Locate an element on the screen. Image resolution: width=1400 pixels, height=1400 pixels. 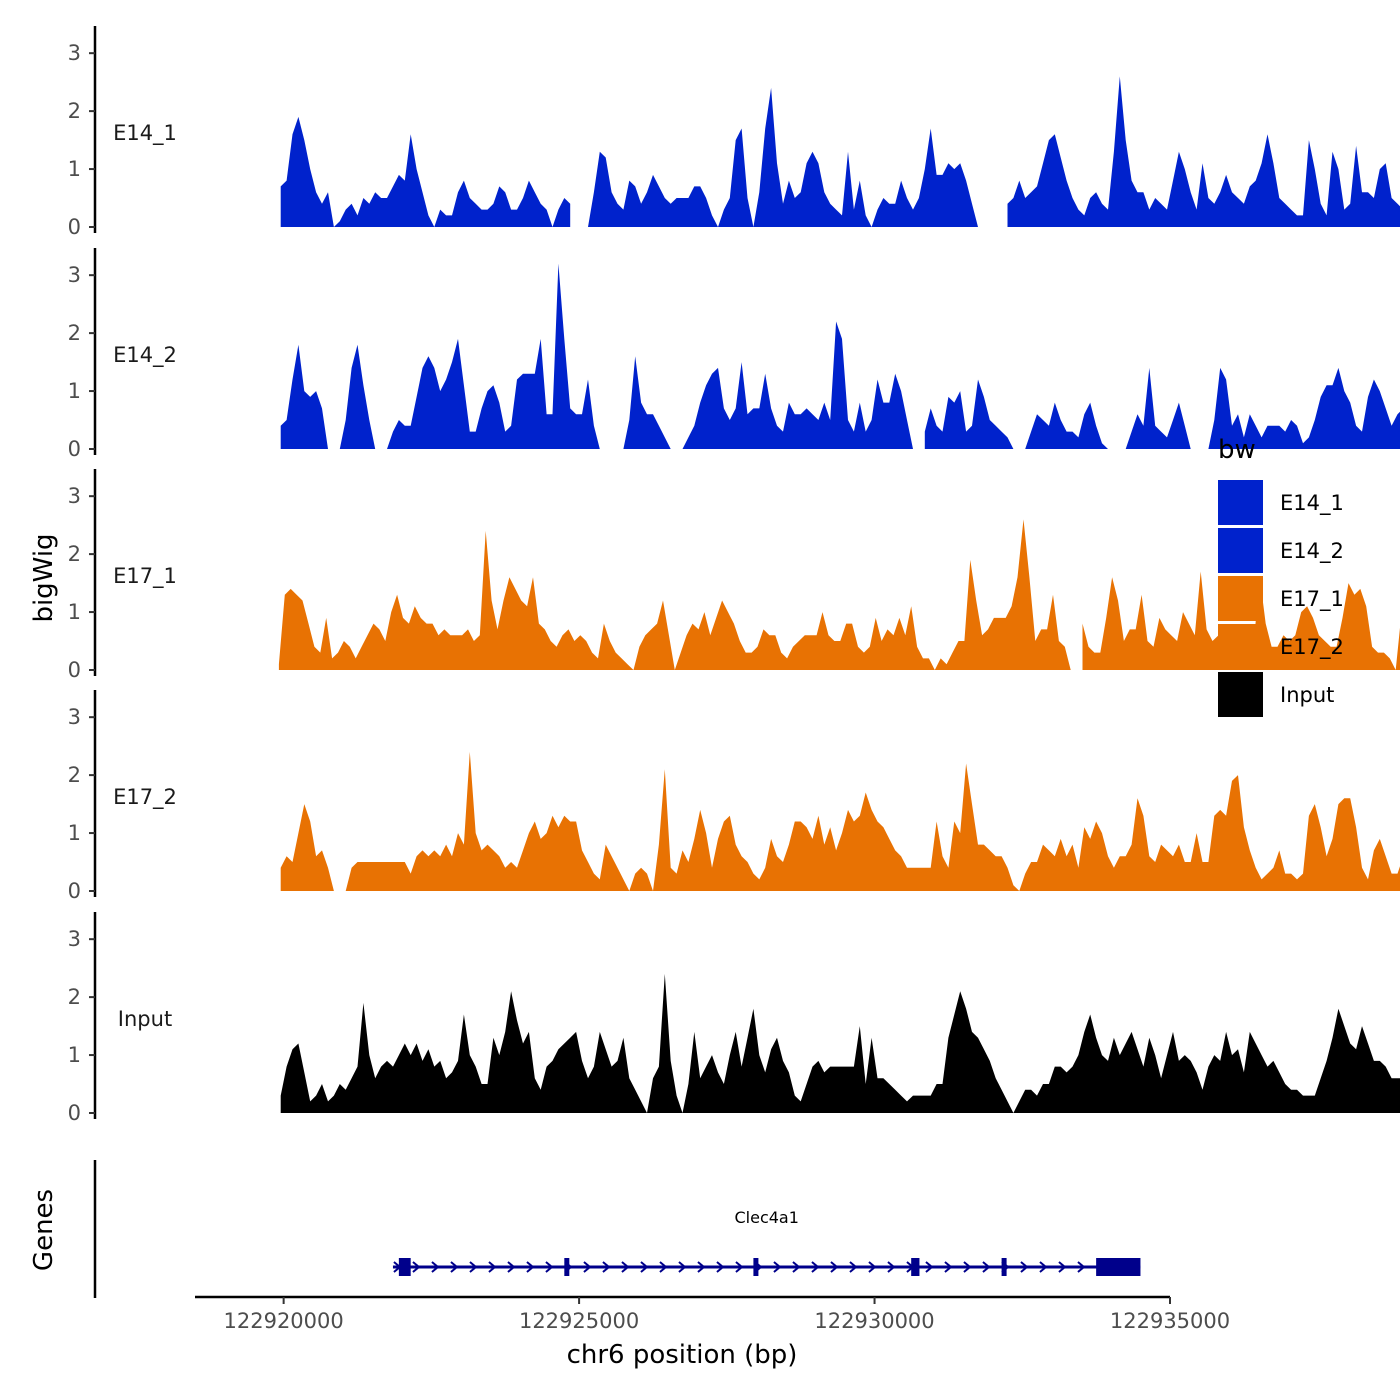
legend-label-e17-2: E17_2 is located at coordinates (1312, 647).